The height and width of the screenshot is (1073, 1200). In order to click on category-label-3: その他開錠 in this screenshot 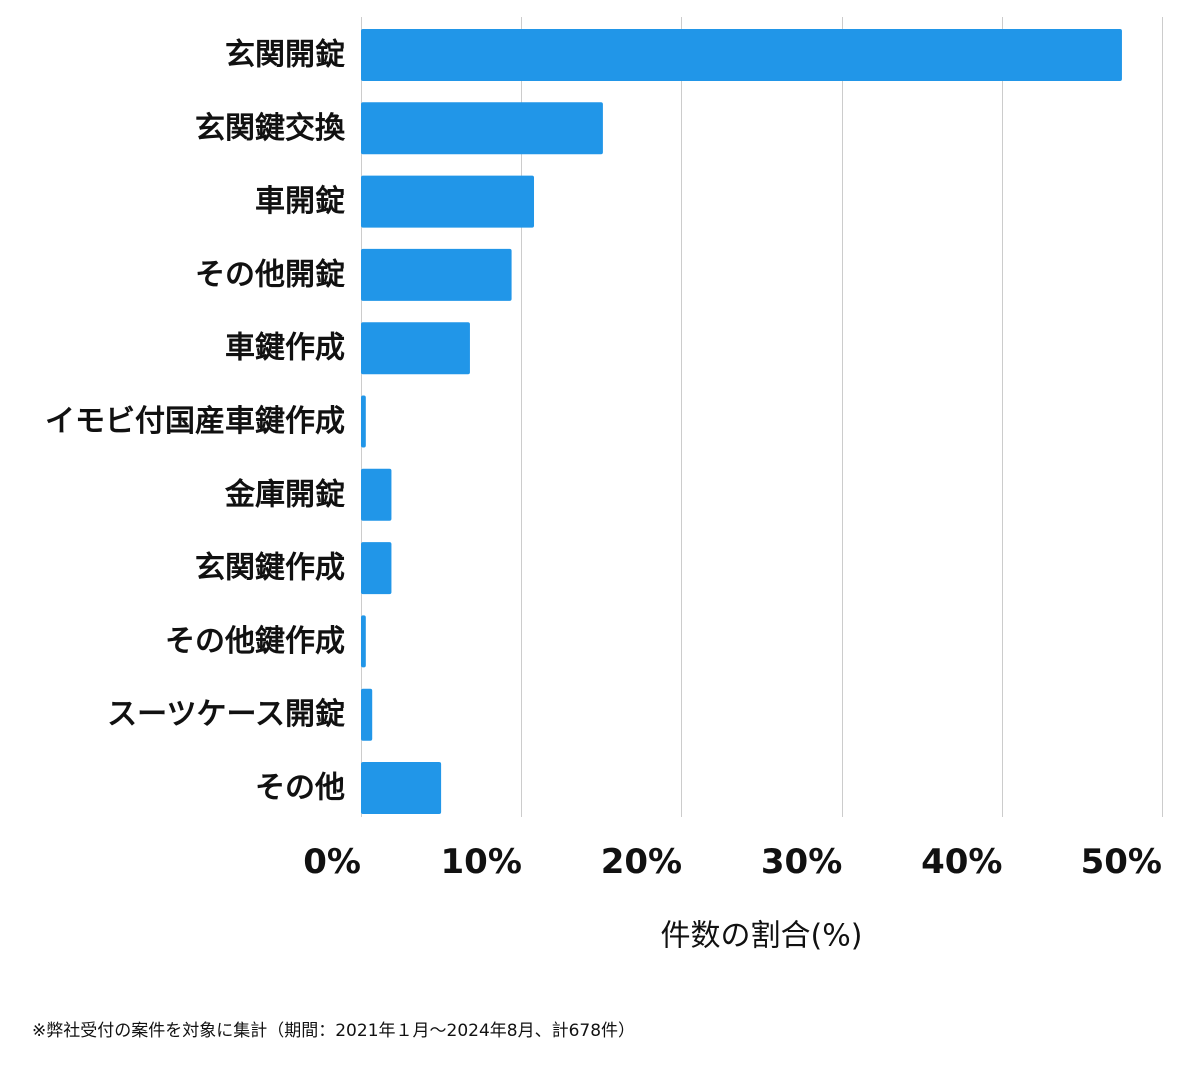, I will do `click(270, 274)`.